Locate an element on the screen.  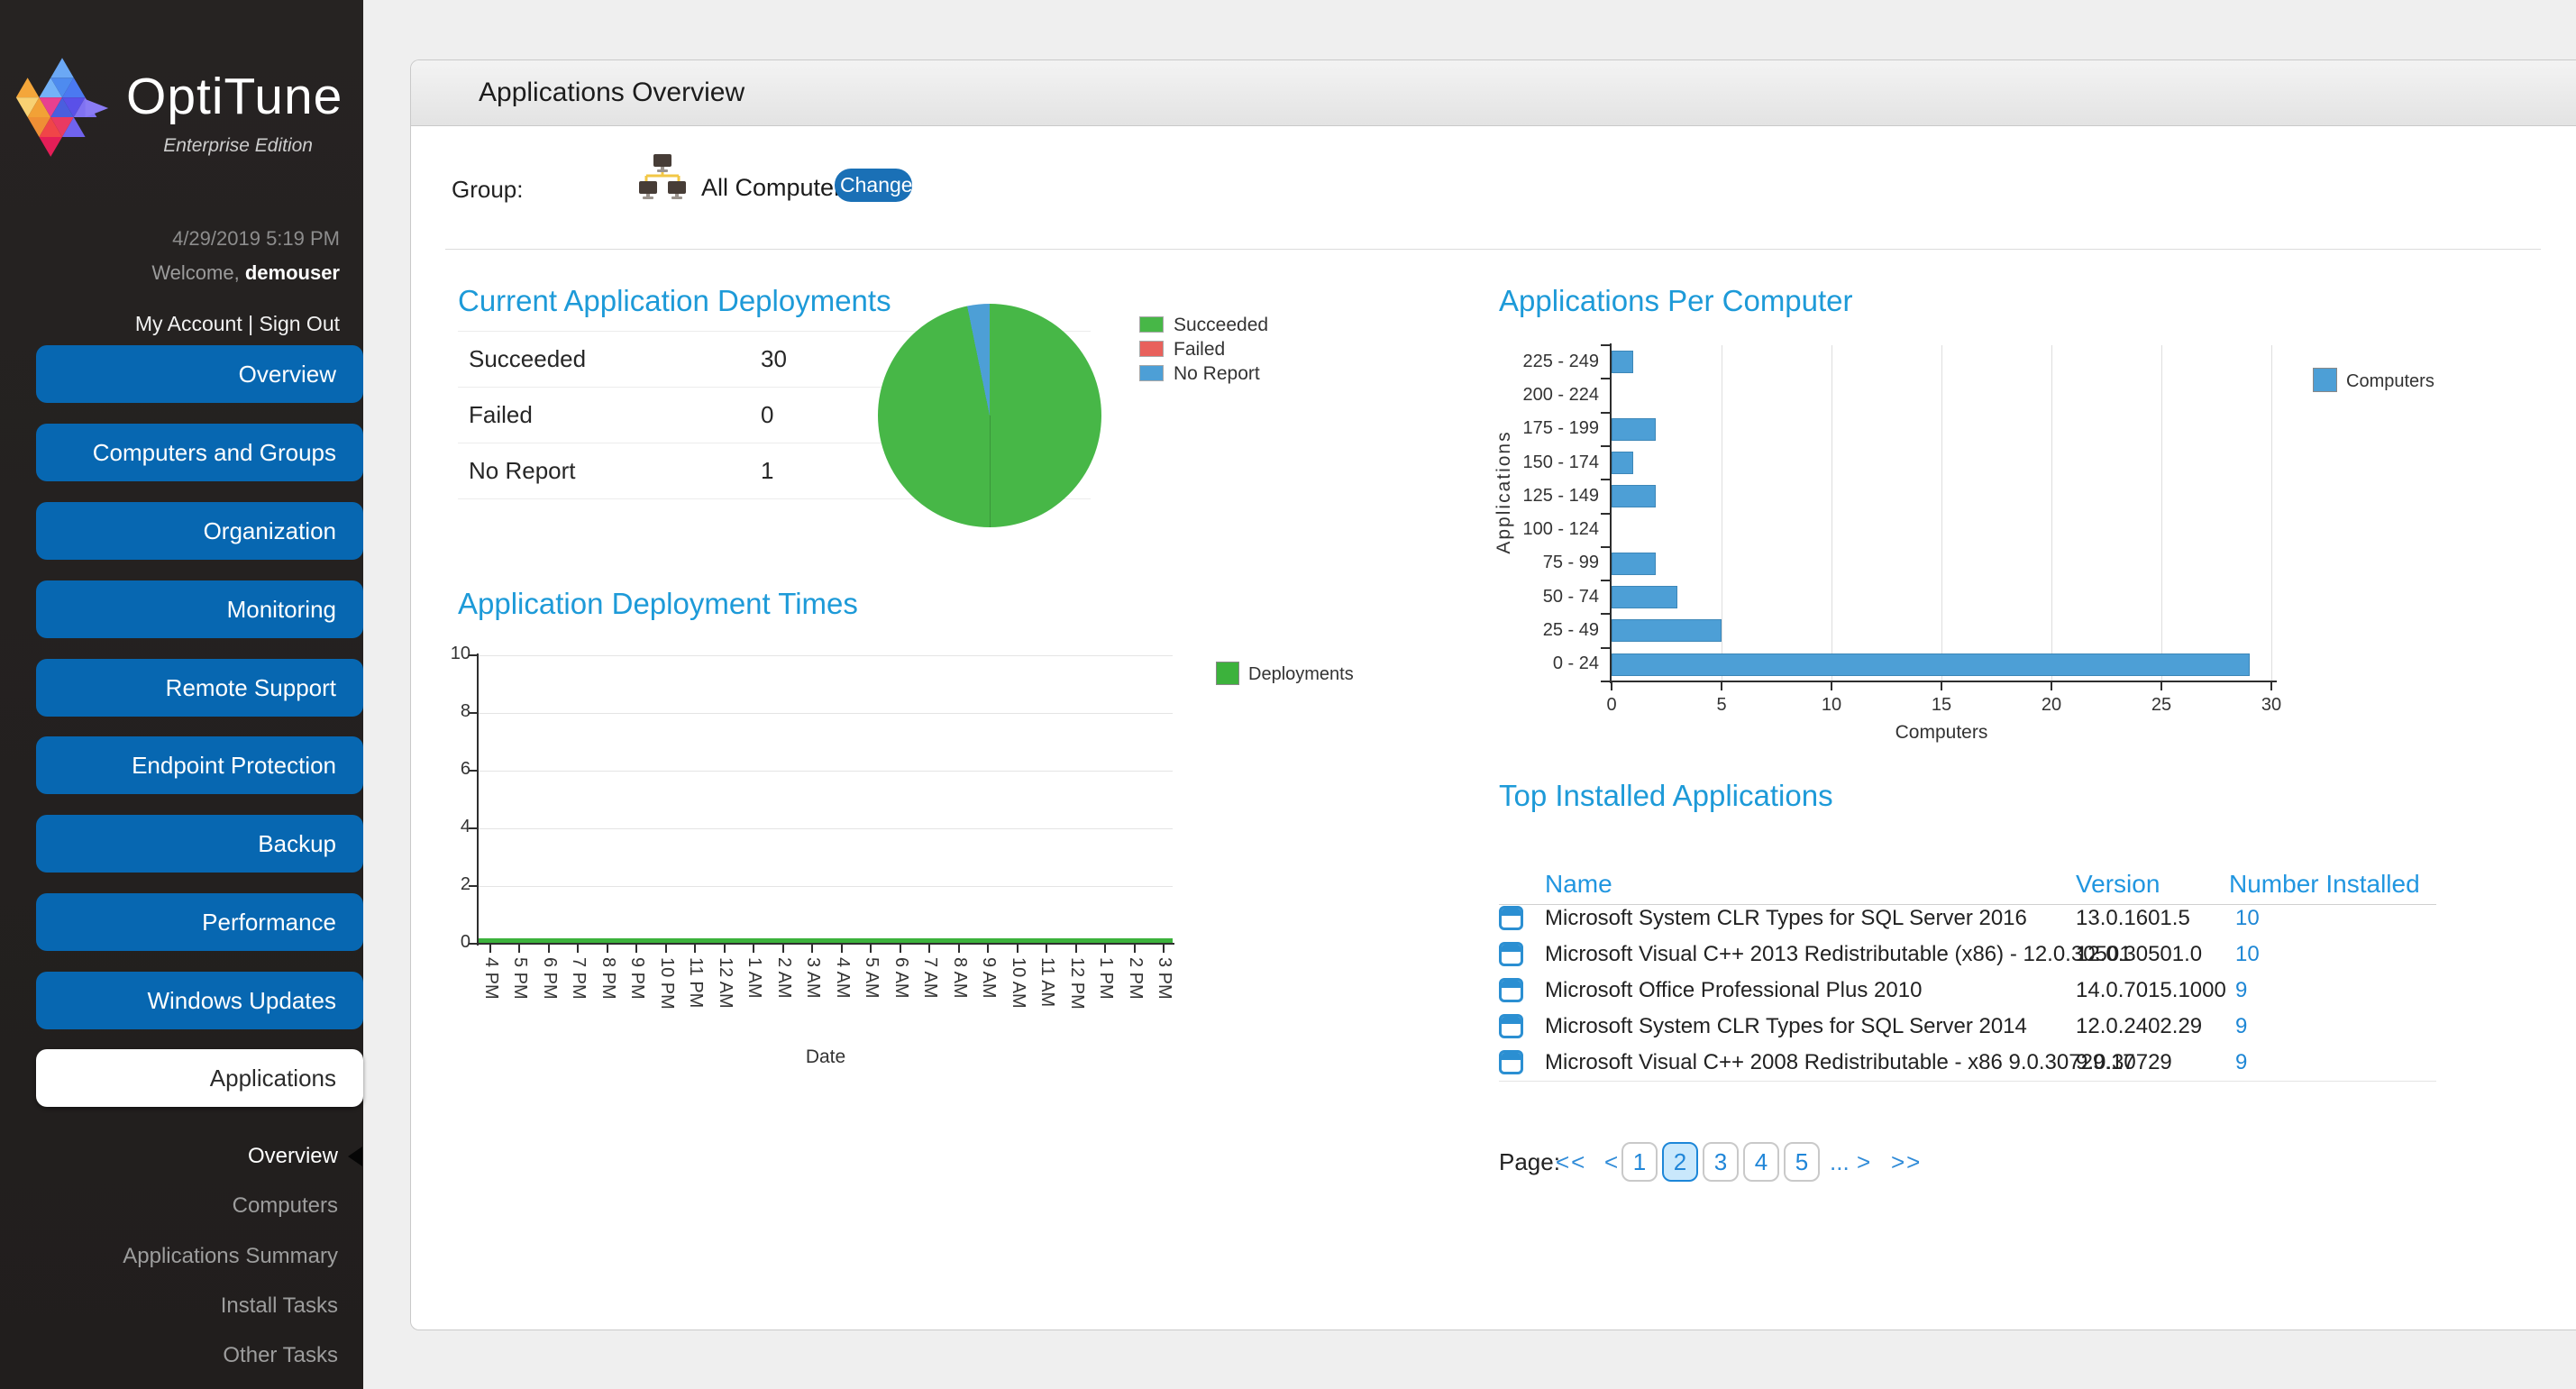
category-label: 200 - 224 is located at coordinates (1560, 394).